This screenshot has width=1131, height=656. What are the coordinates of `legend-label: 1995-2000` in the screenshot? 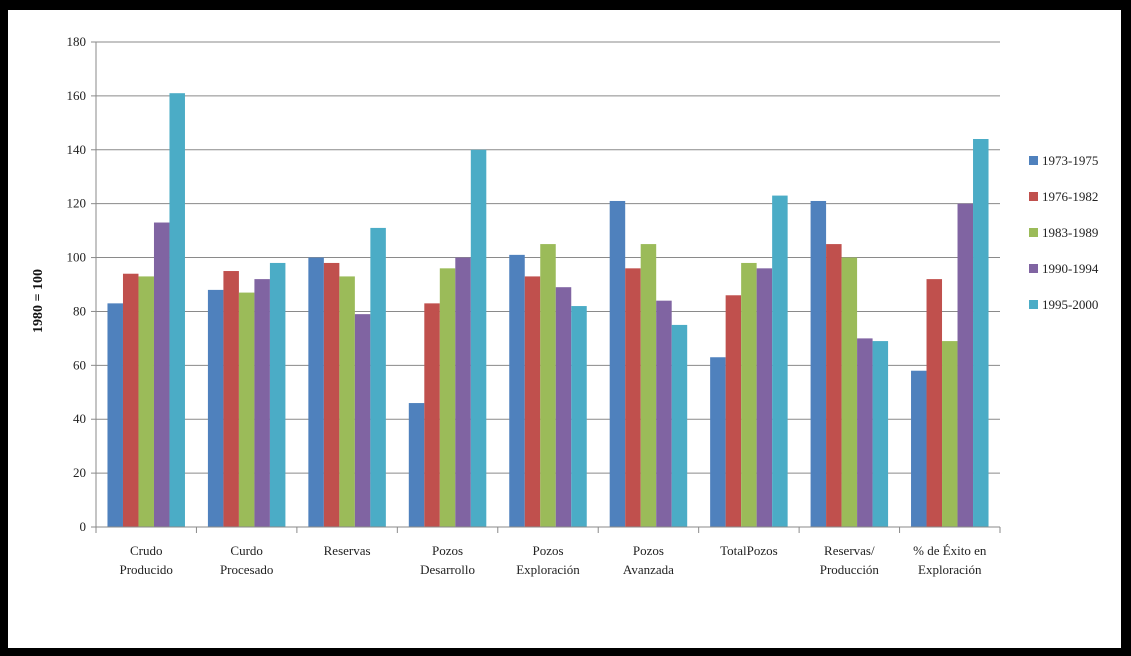 It's located at (1070, 304).